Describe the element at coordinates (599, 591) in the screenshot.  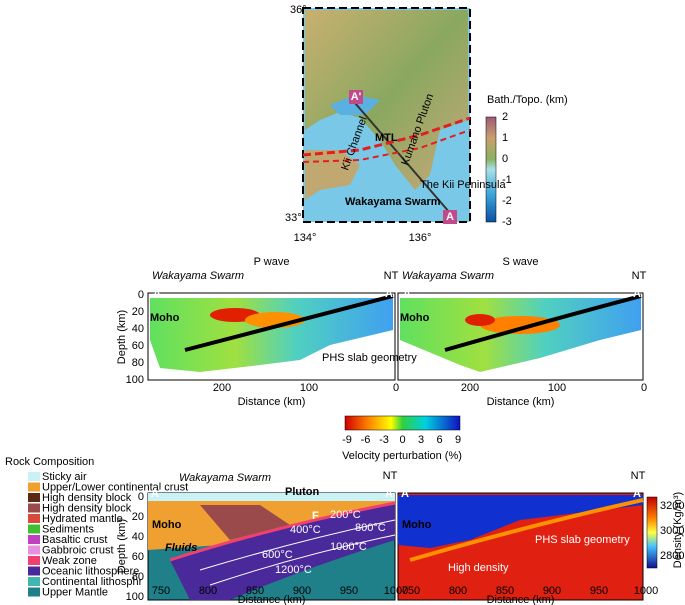
I see `x-tick-label: 950` at that location.